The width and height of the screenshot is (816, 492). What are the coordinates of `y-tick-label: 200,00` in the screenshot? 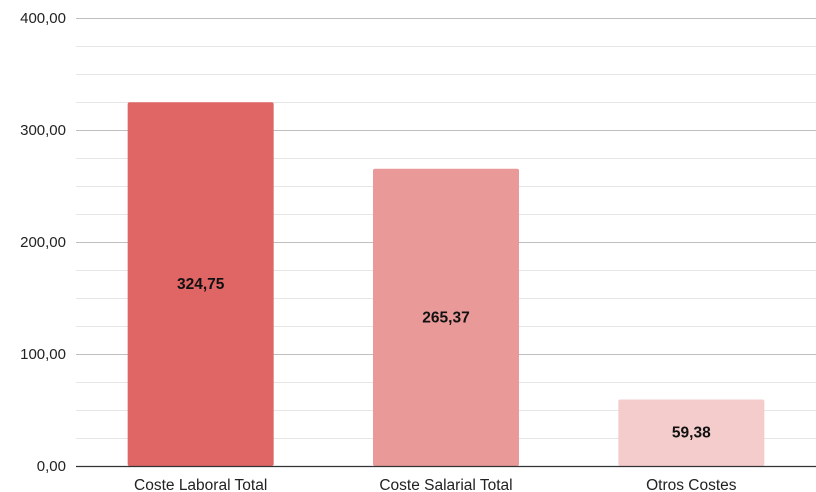 It's located at (43, 242).